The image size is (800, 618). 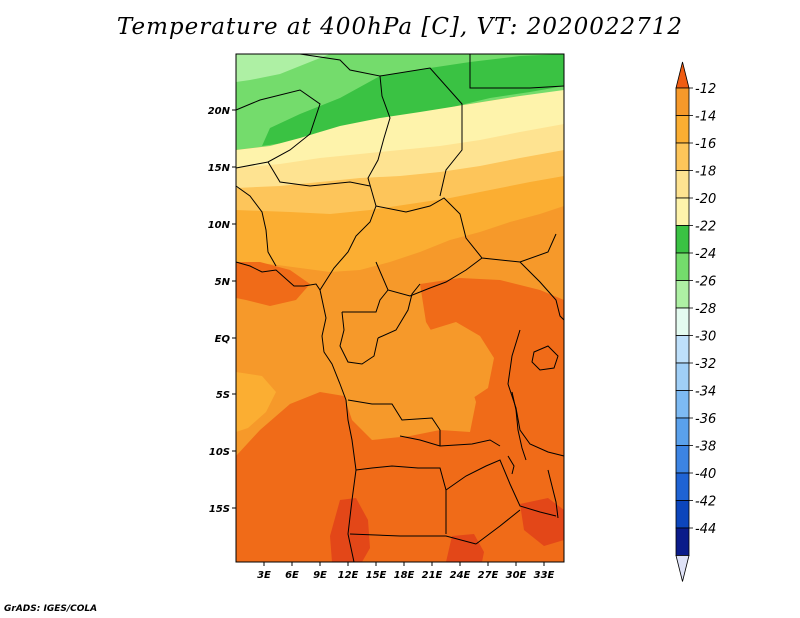 I want to click on lat-label: 20N, so click(x=219, y=111).